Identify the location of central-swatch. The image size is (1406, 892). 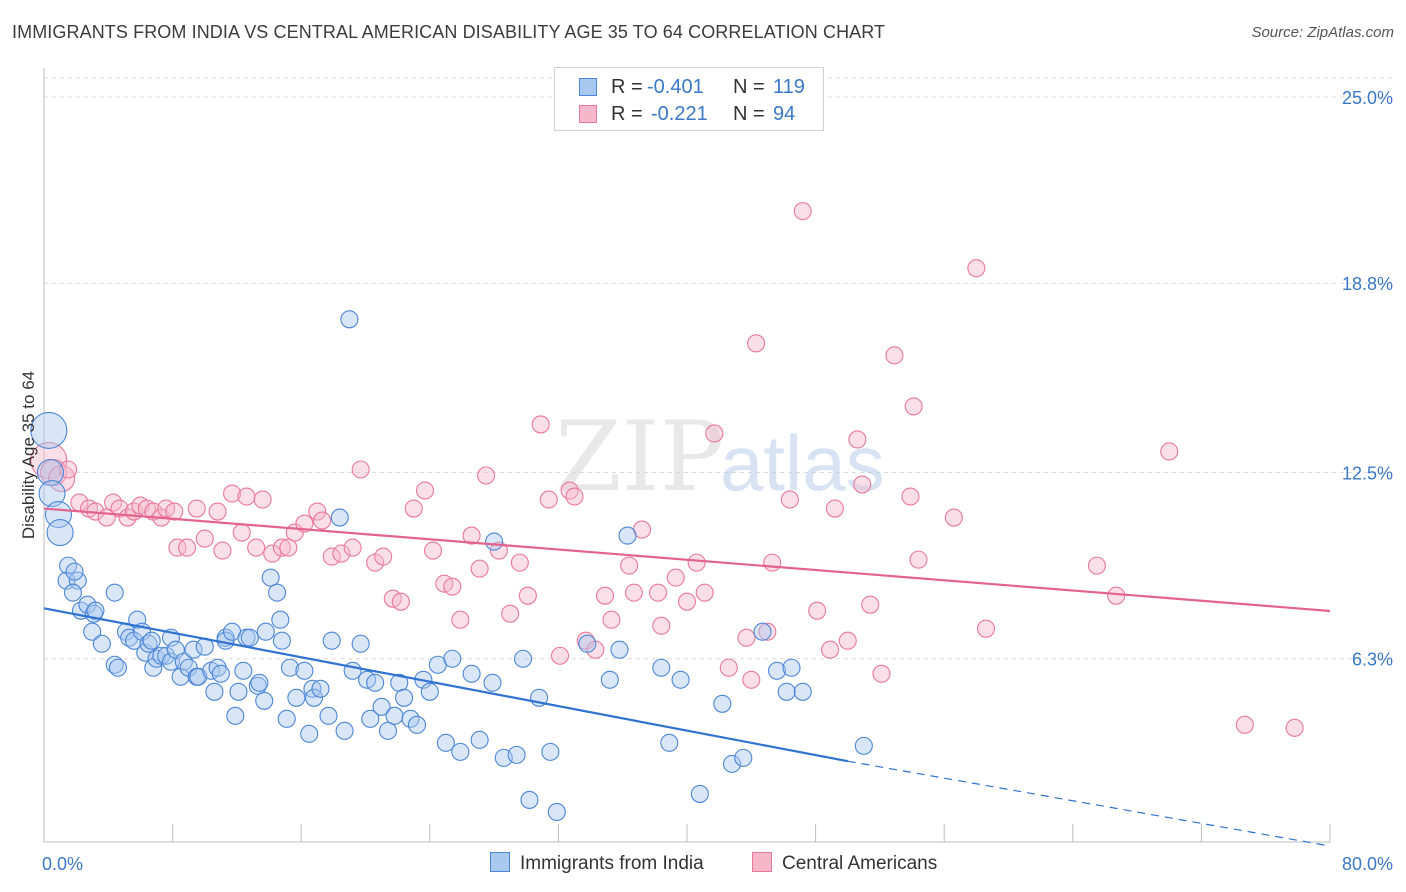
(588, 114).